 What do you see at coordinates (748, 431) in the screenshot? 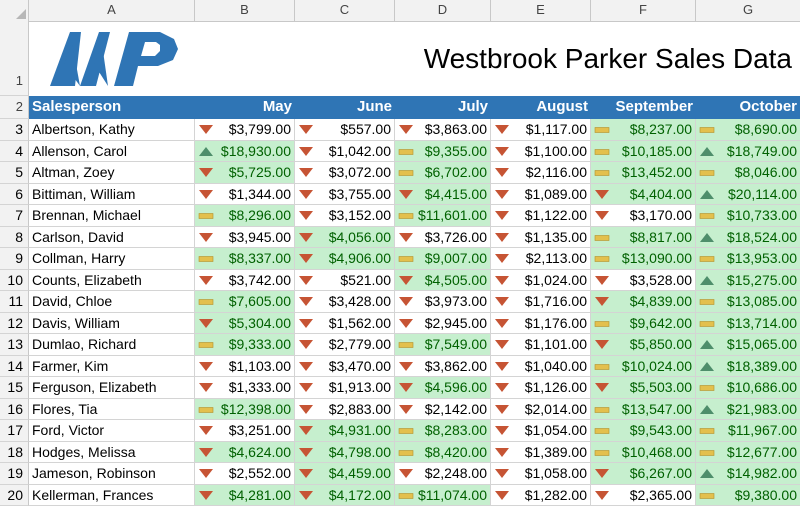
I see `sales-cell-october: $11,967.00` at bounding box center [748, 431].